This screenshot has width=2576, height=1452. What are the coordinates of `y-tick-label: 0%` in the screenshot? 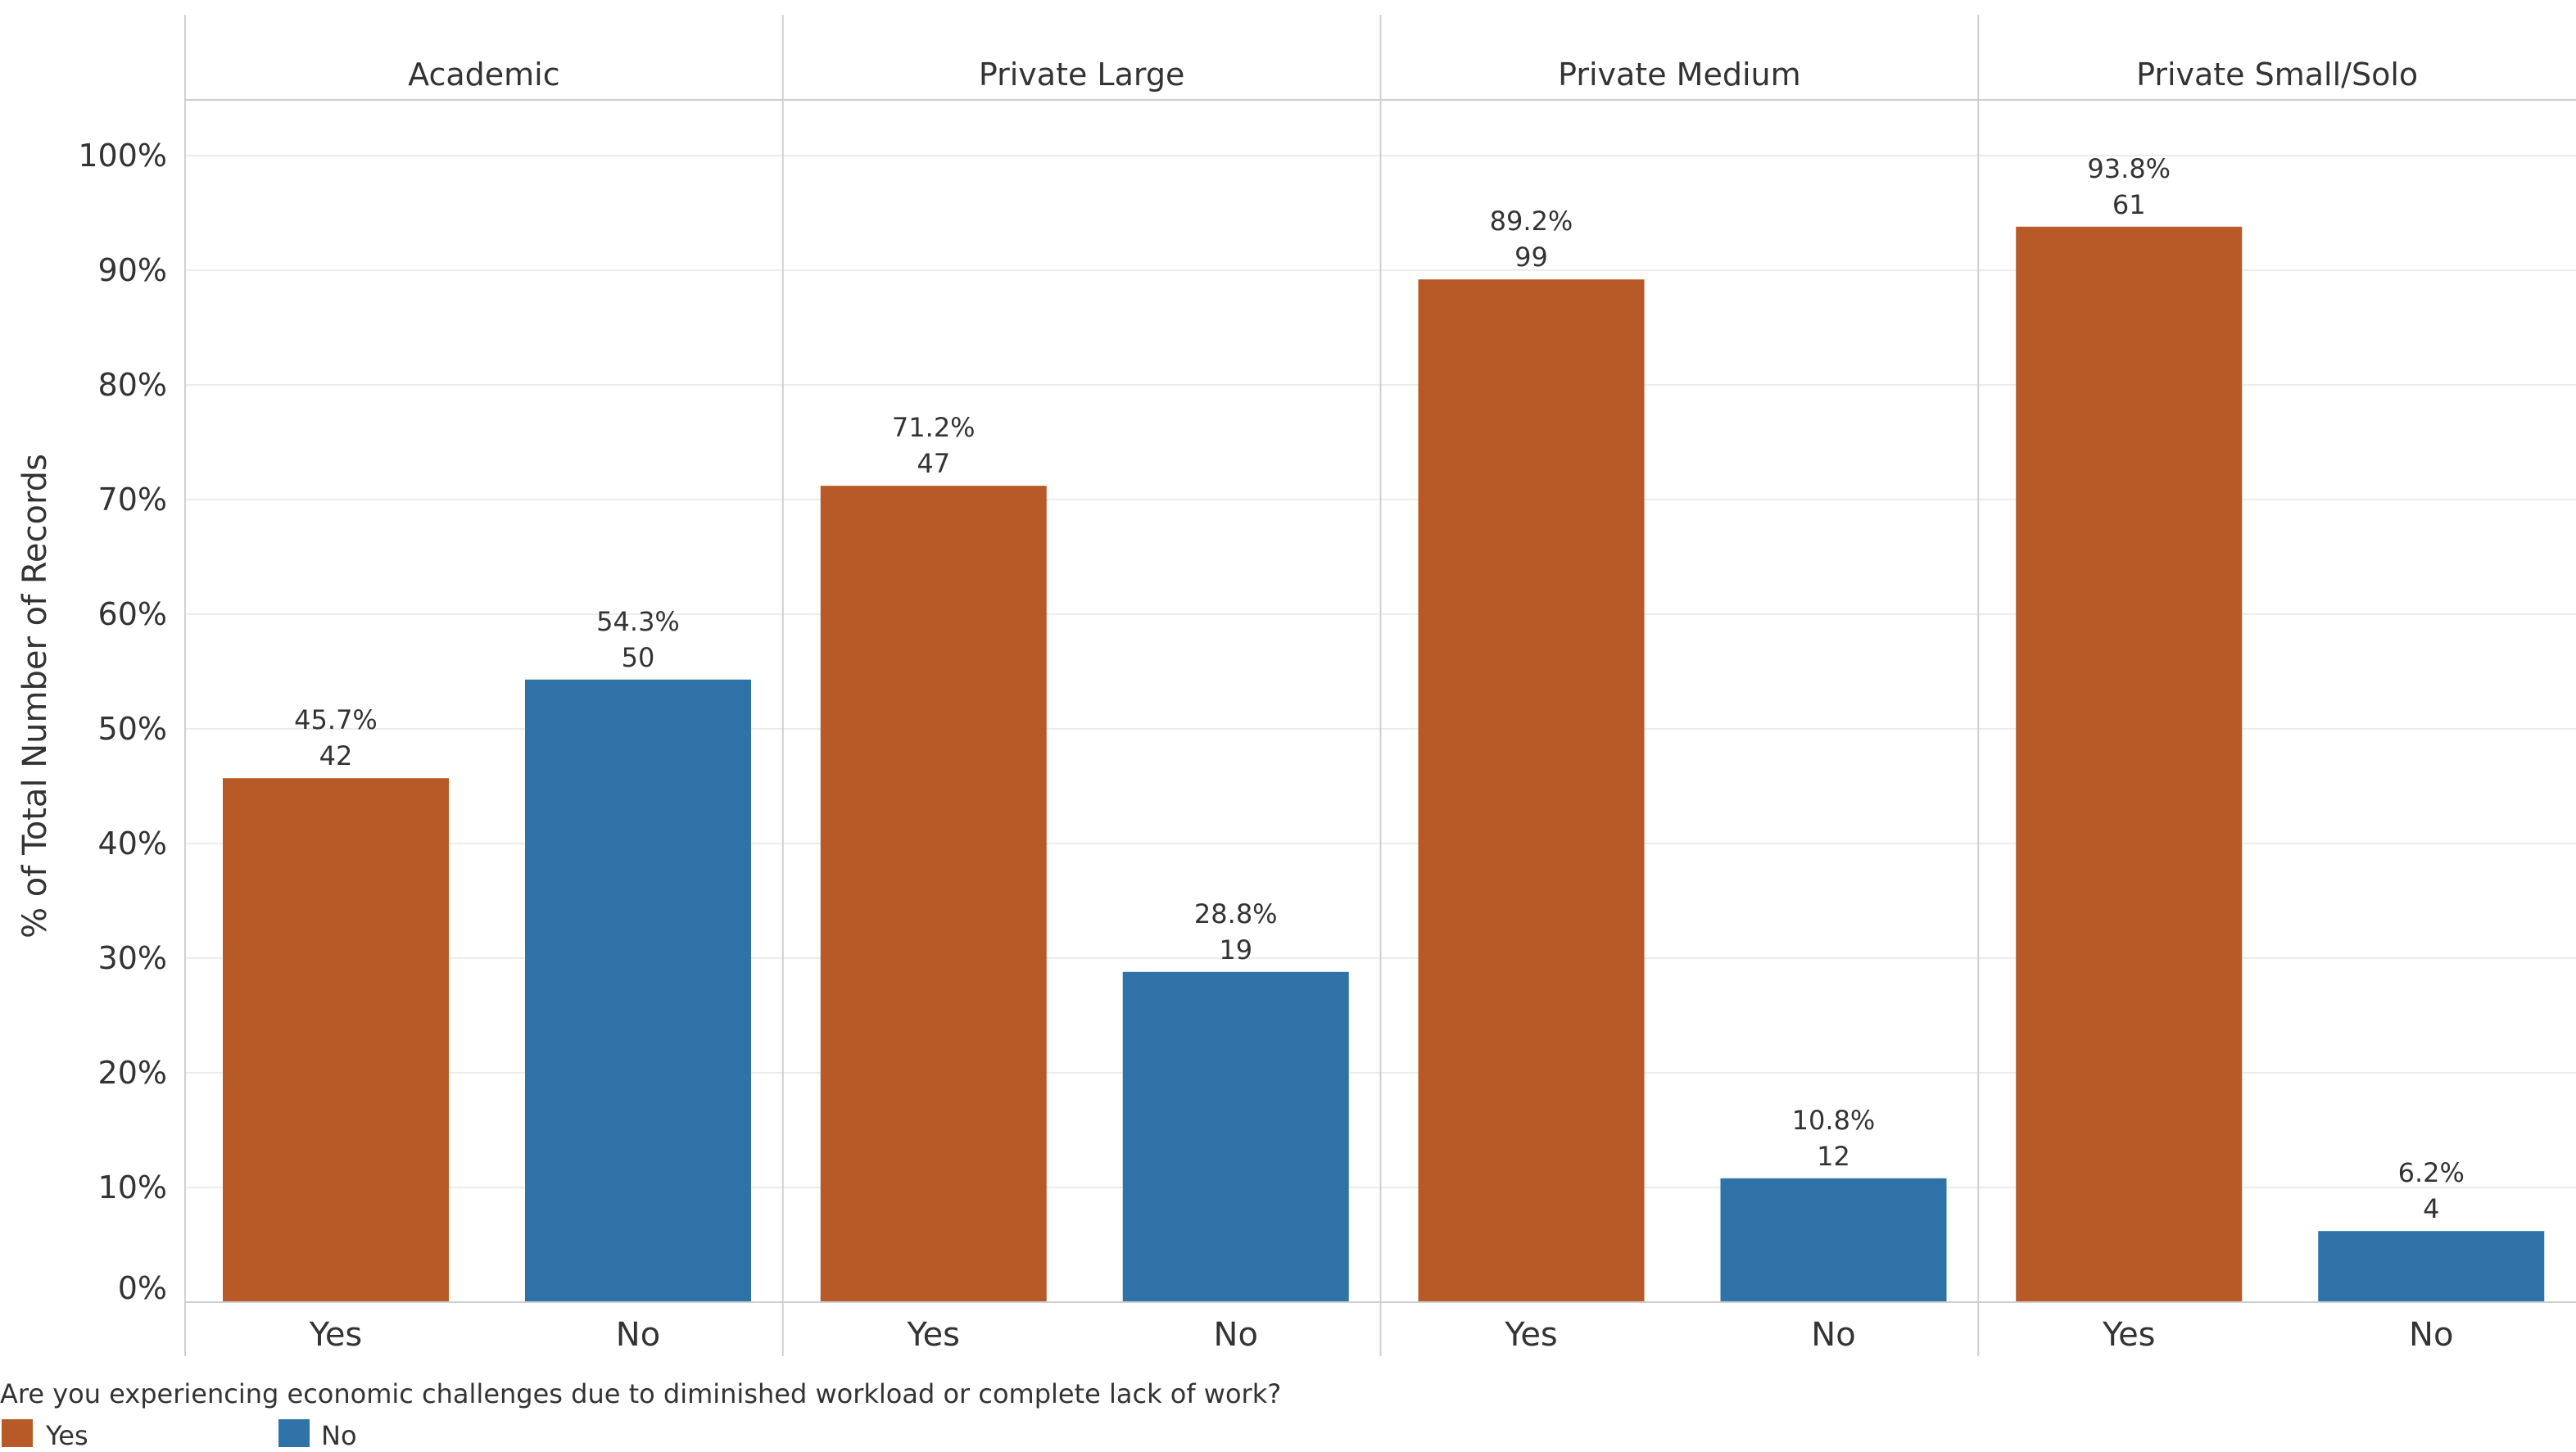 It's located at (142, 1288).